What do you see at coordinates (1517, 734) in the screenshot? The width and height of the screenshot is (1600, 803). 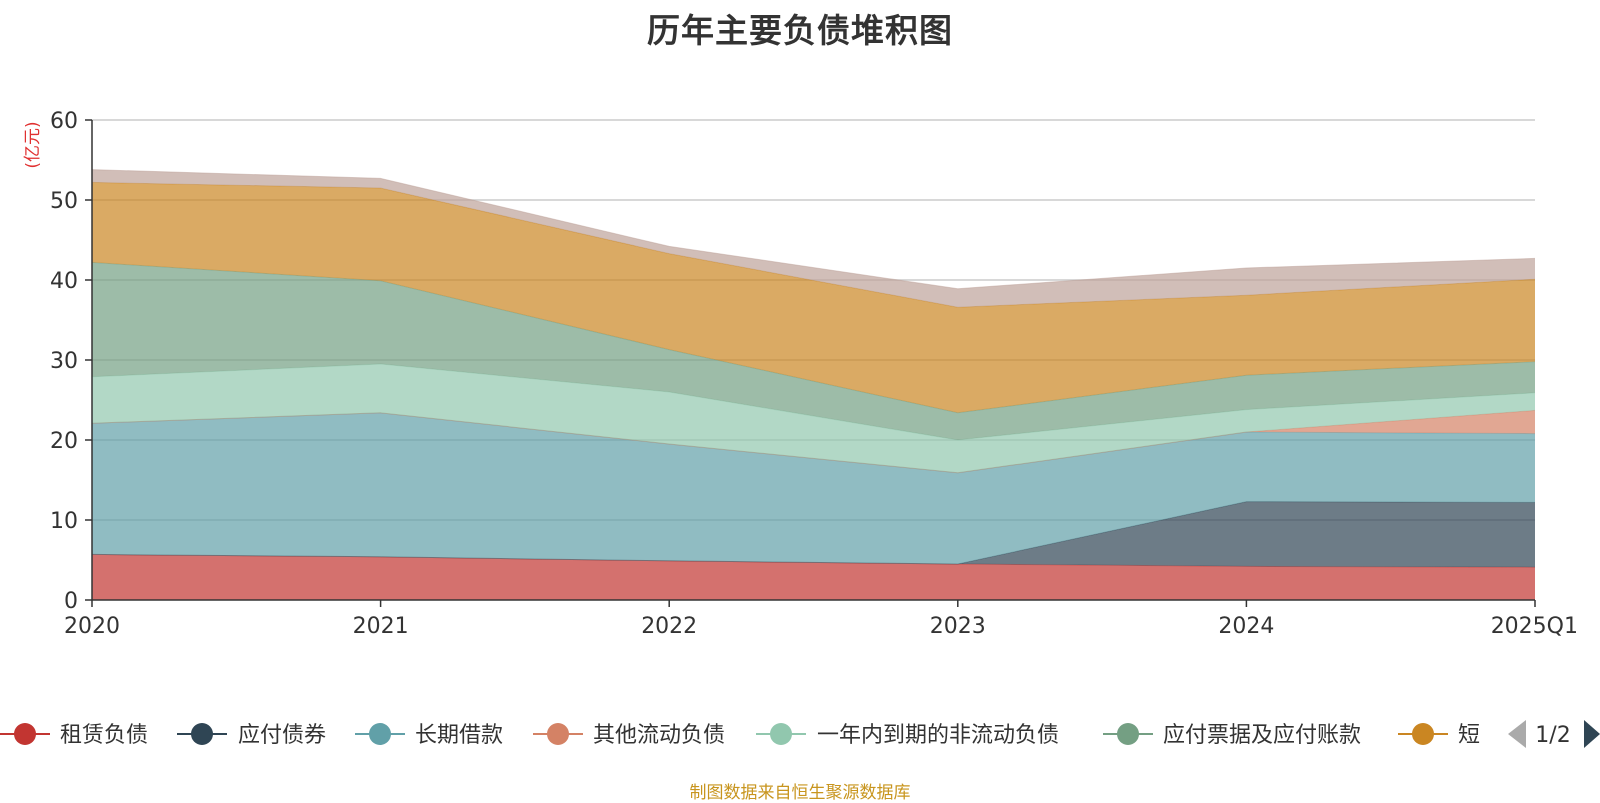 I see `legend-prev-page-icon` at bounding box center [1517, 734].